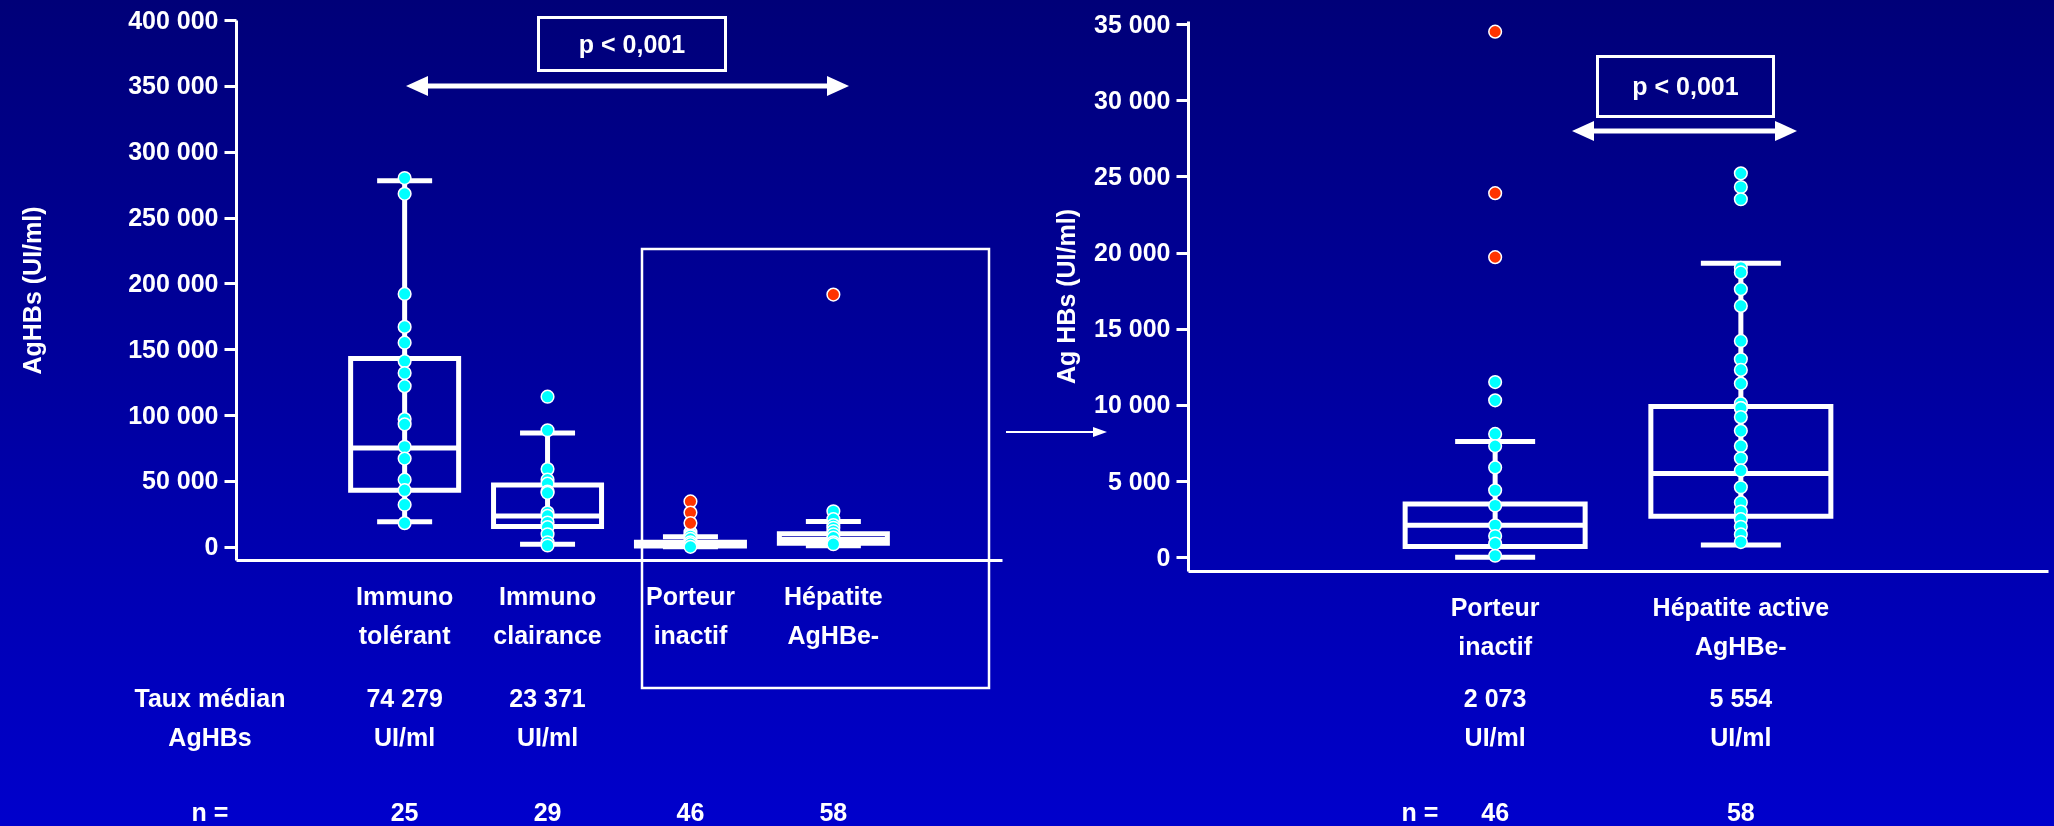 This screenshot has width=2054, height=826. What do you see at coordinates (1132, 99) in the screenshot?
I see `y-tick-label: 30 000` at bounding box center [1132, 99].